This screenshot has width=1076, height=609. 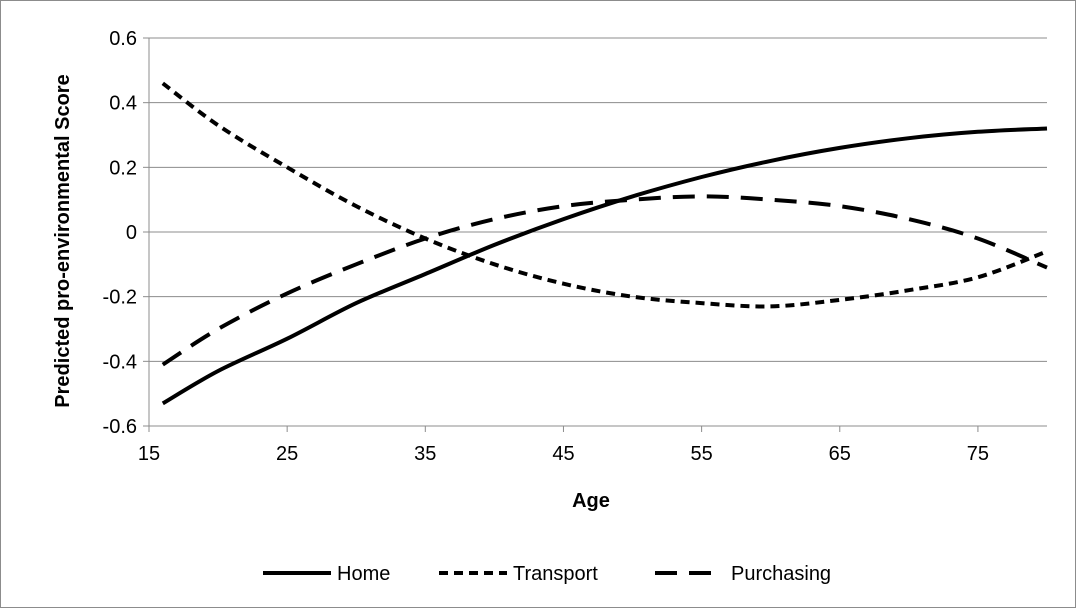 What do you see at coordinates (149, 454) in the screenshot?
I see `x-tick-label: 15` at bounding box center [149, 454].